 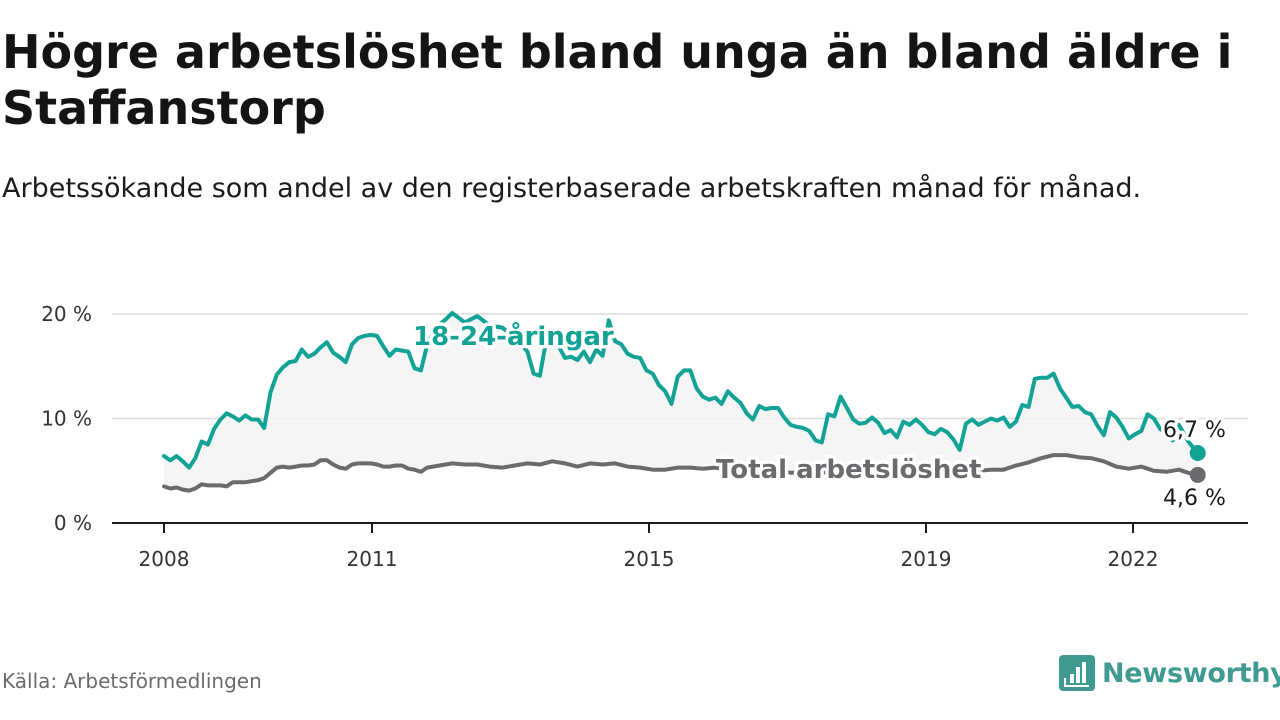 I want to click on y-tick-label: 10 %, so click(x=66, y=419).